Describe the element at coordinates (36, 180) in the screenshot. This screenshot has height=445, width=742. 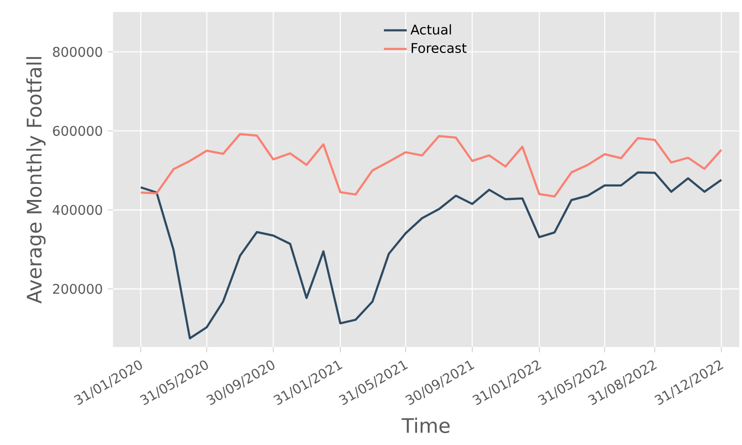
I see `y-axis-title: Average Monthly Footfall` at that location.